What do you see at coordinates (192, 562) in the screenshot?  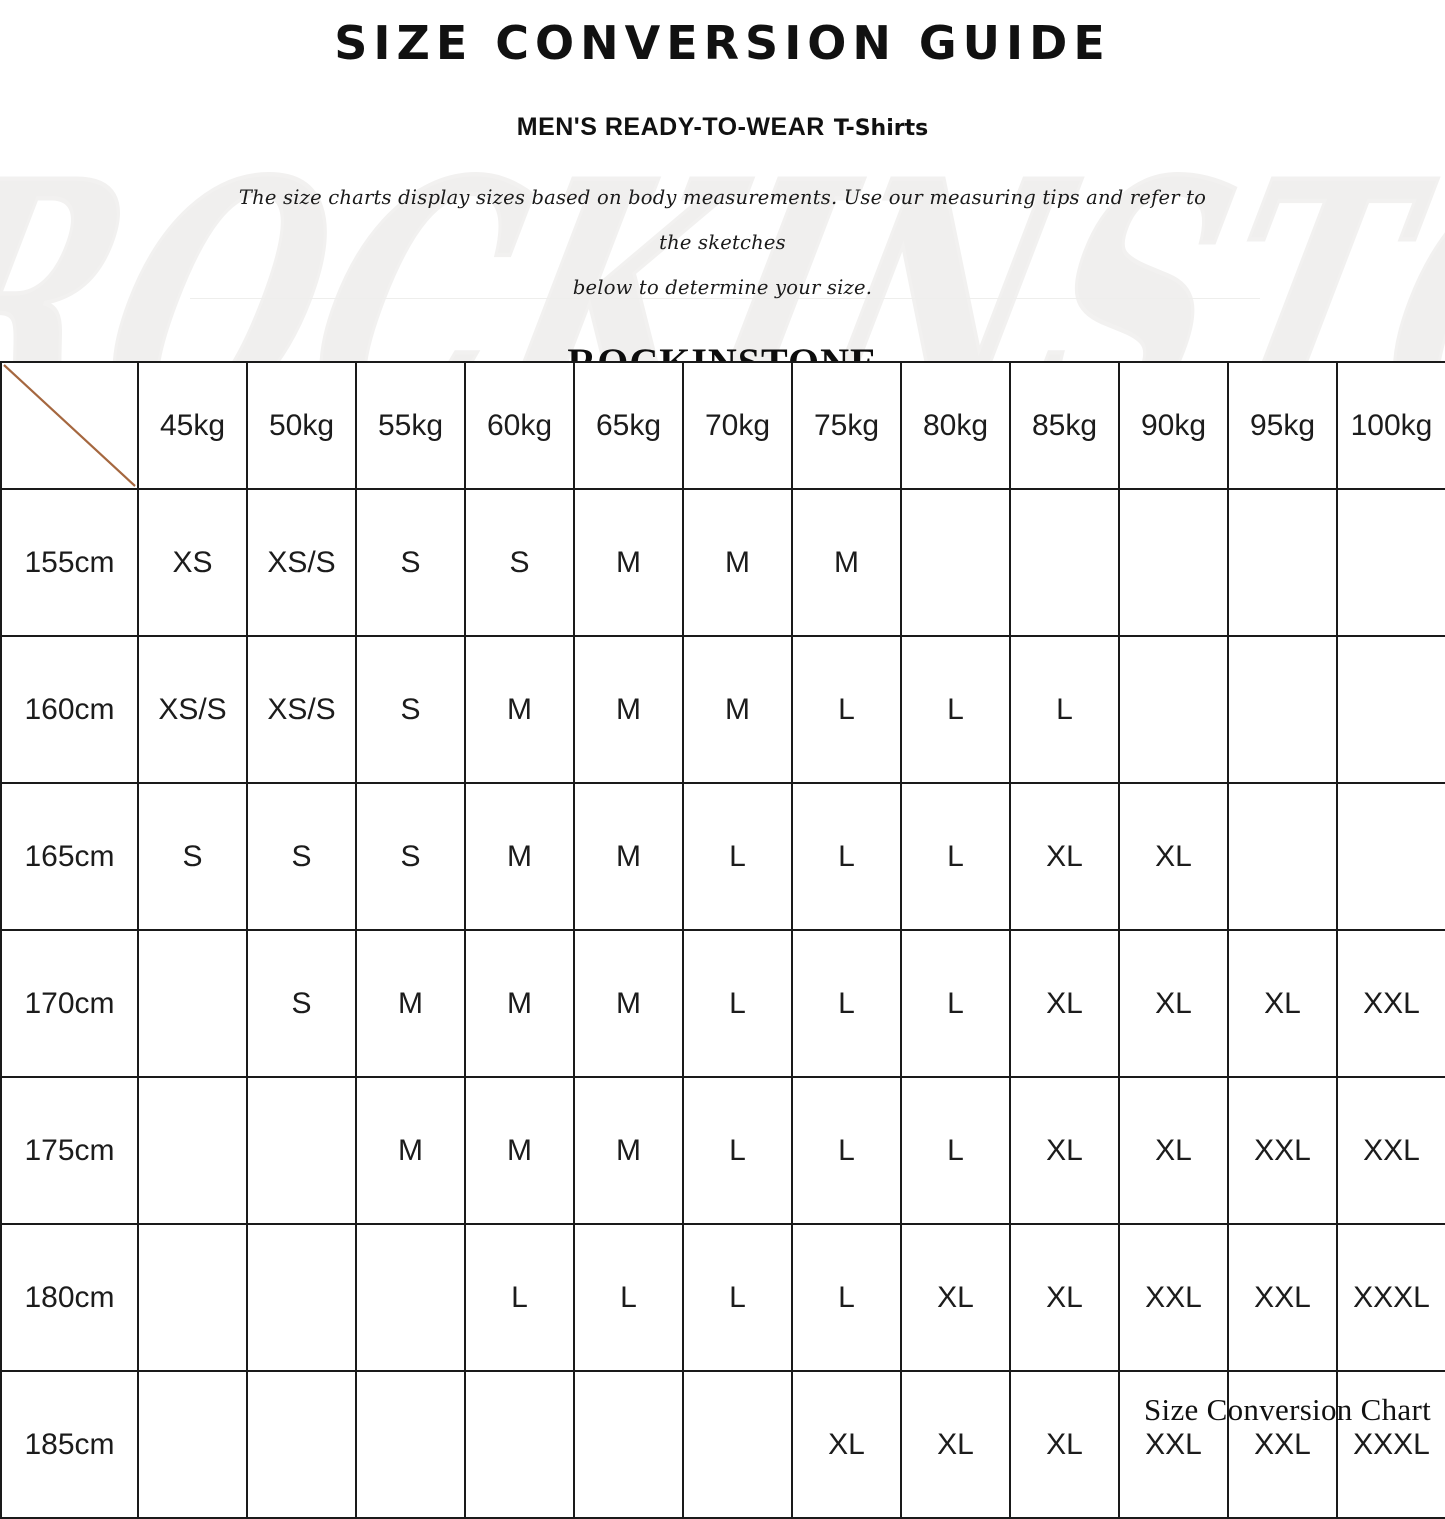 I see `size-cell: XS` at bounding box center [192, 562].